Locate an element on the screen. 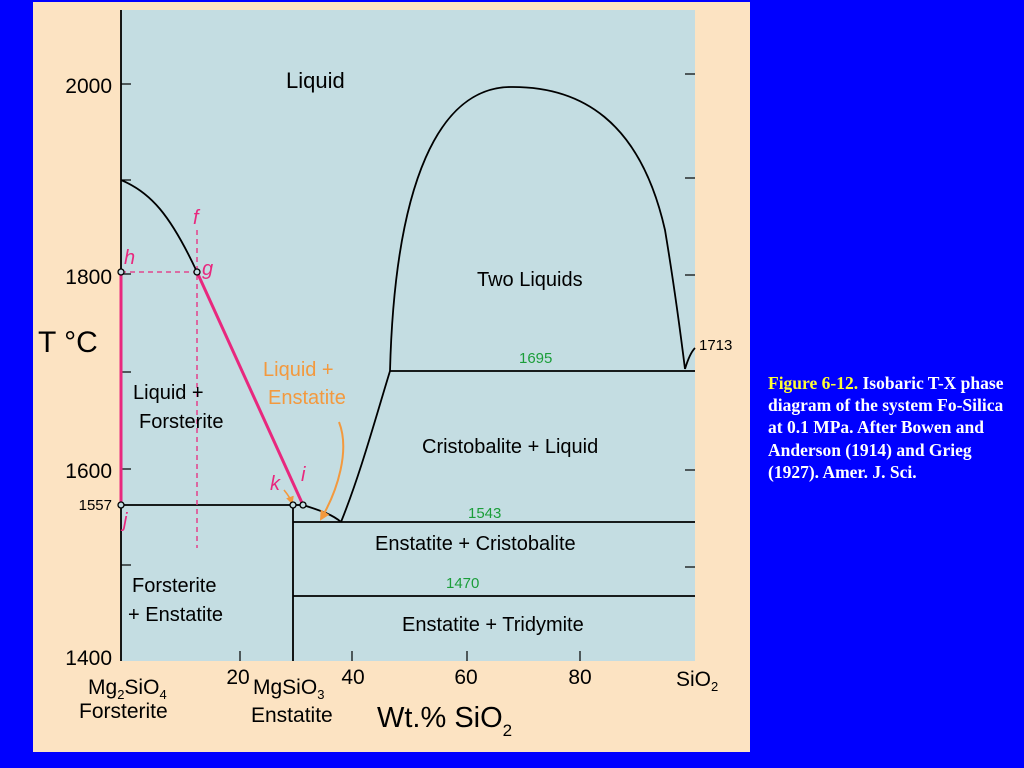  point-h-label: h is located at coordinates (129, 258).